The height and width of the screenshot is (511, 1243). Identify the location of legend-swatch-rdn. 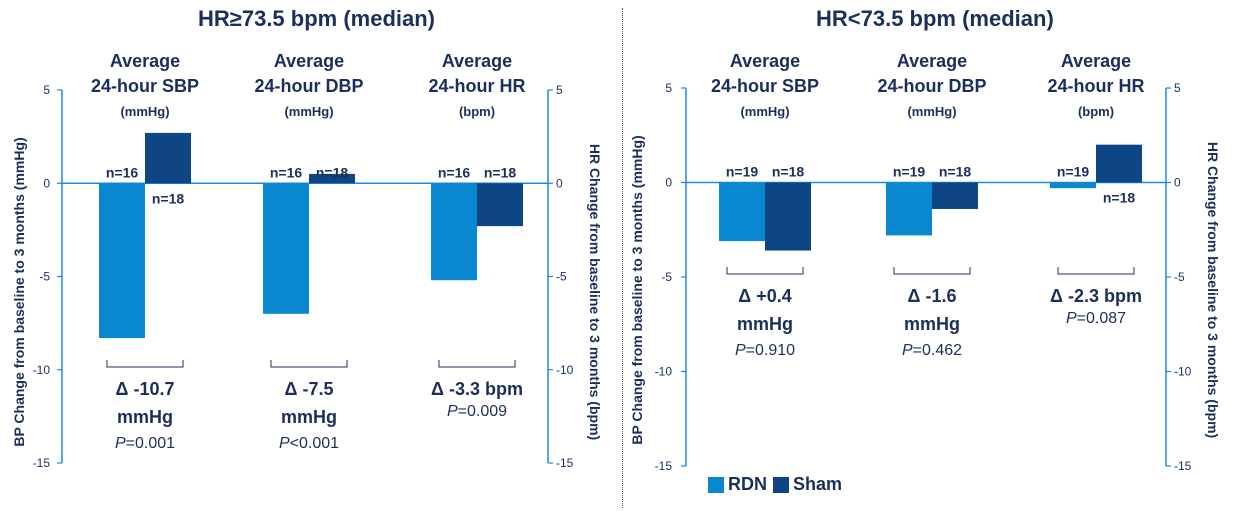
(716, 484).